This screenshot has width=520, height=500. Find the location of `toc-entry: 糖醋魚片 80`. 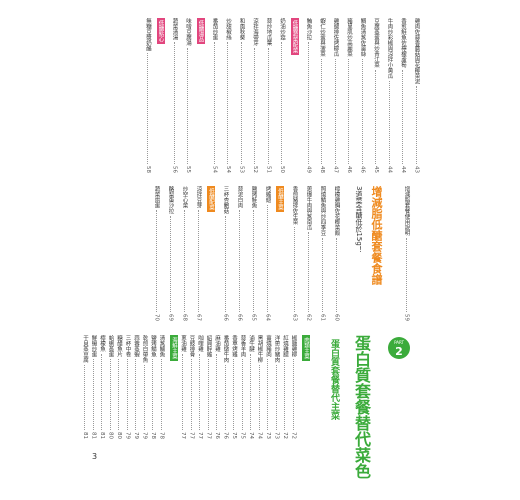

toc-entry: 糖醋魚片 80 is located at coordinates (119, 387).